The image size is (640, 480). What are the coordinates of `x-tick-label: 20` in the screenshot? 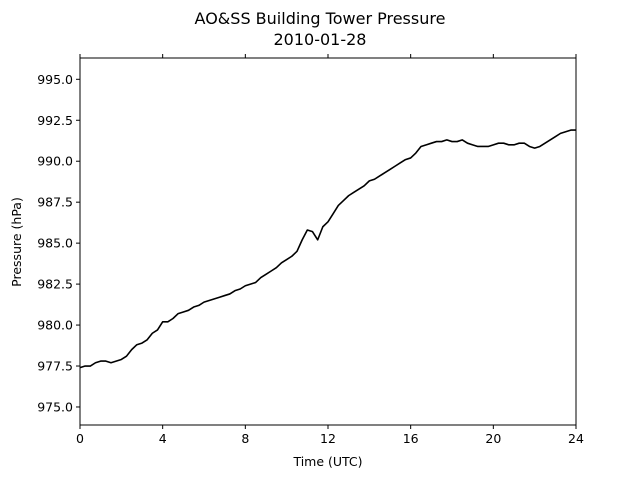 It's located at (493, 438).